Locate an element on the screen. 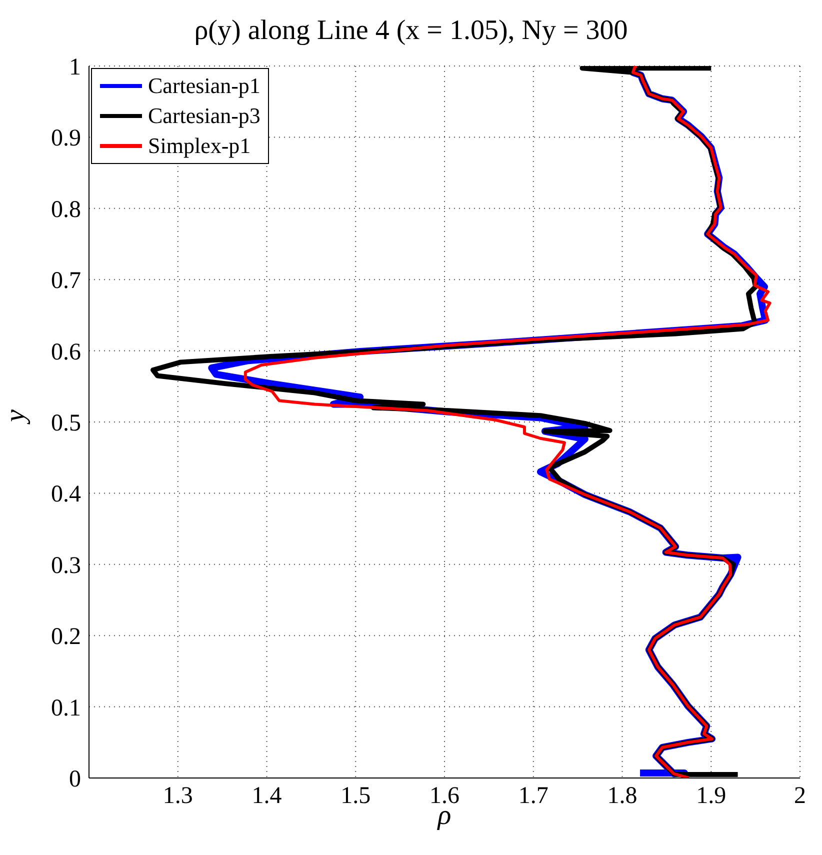 This screenshot has width=822, height=855. x-tick-label: 1.5 is located at coordinates (355, 796).